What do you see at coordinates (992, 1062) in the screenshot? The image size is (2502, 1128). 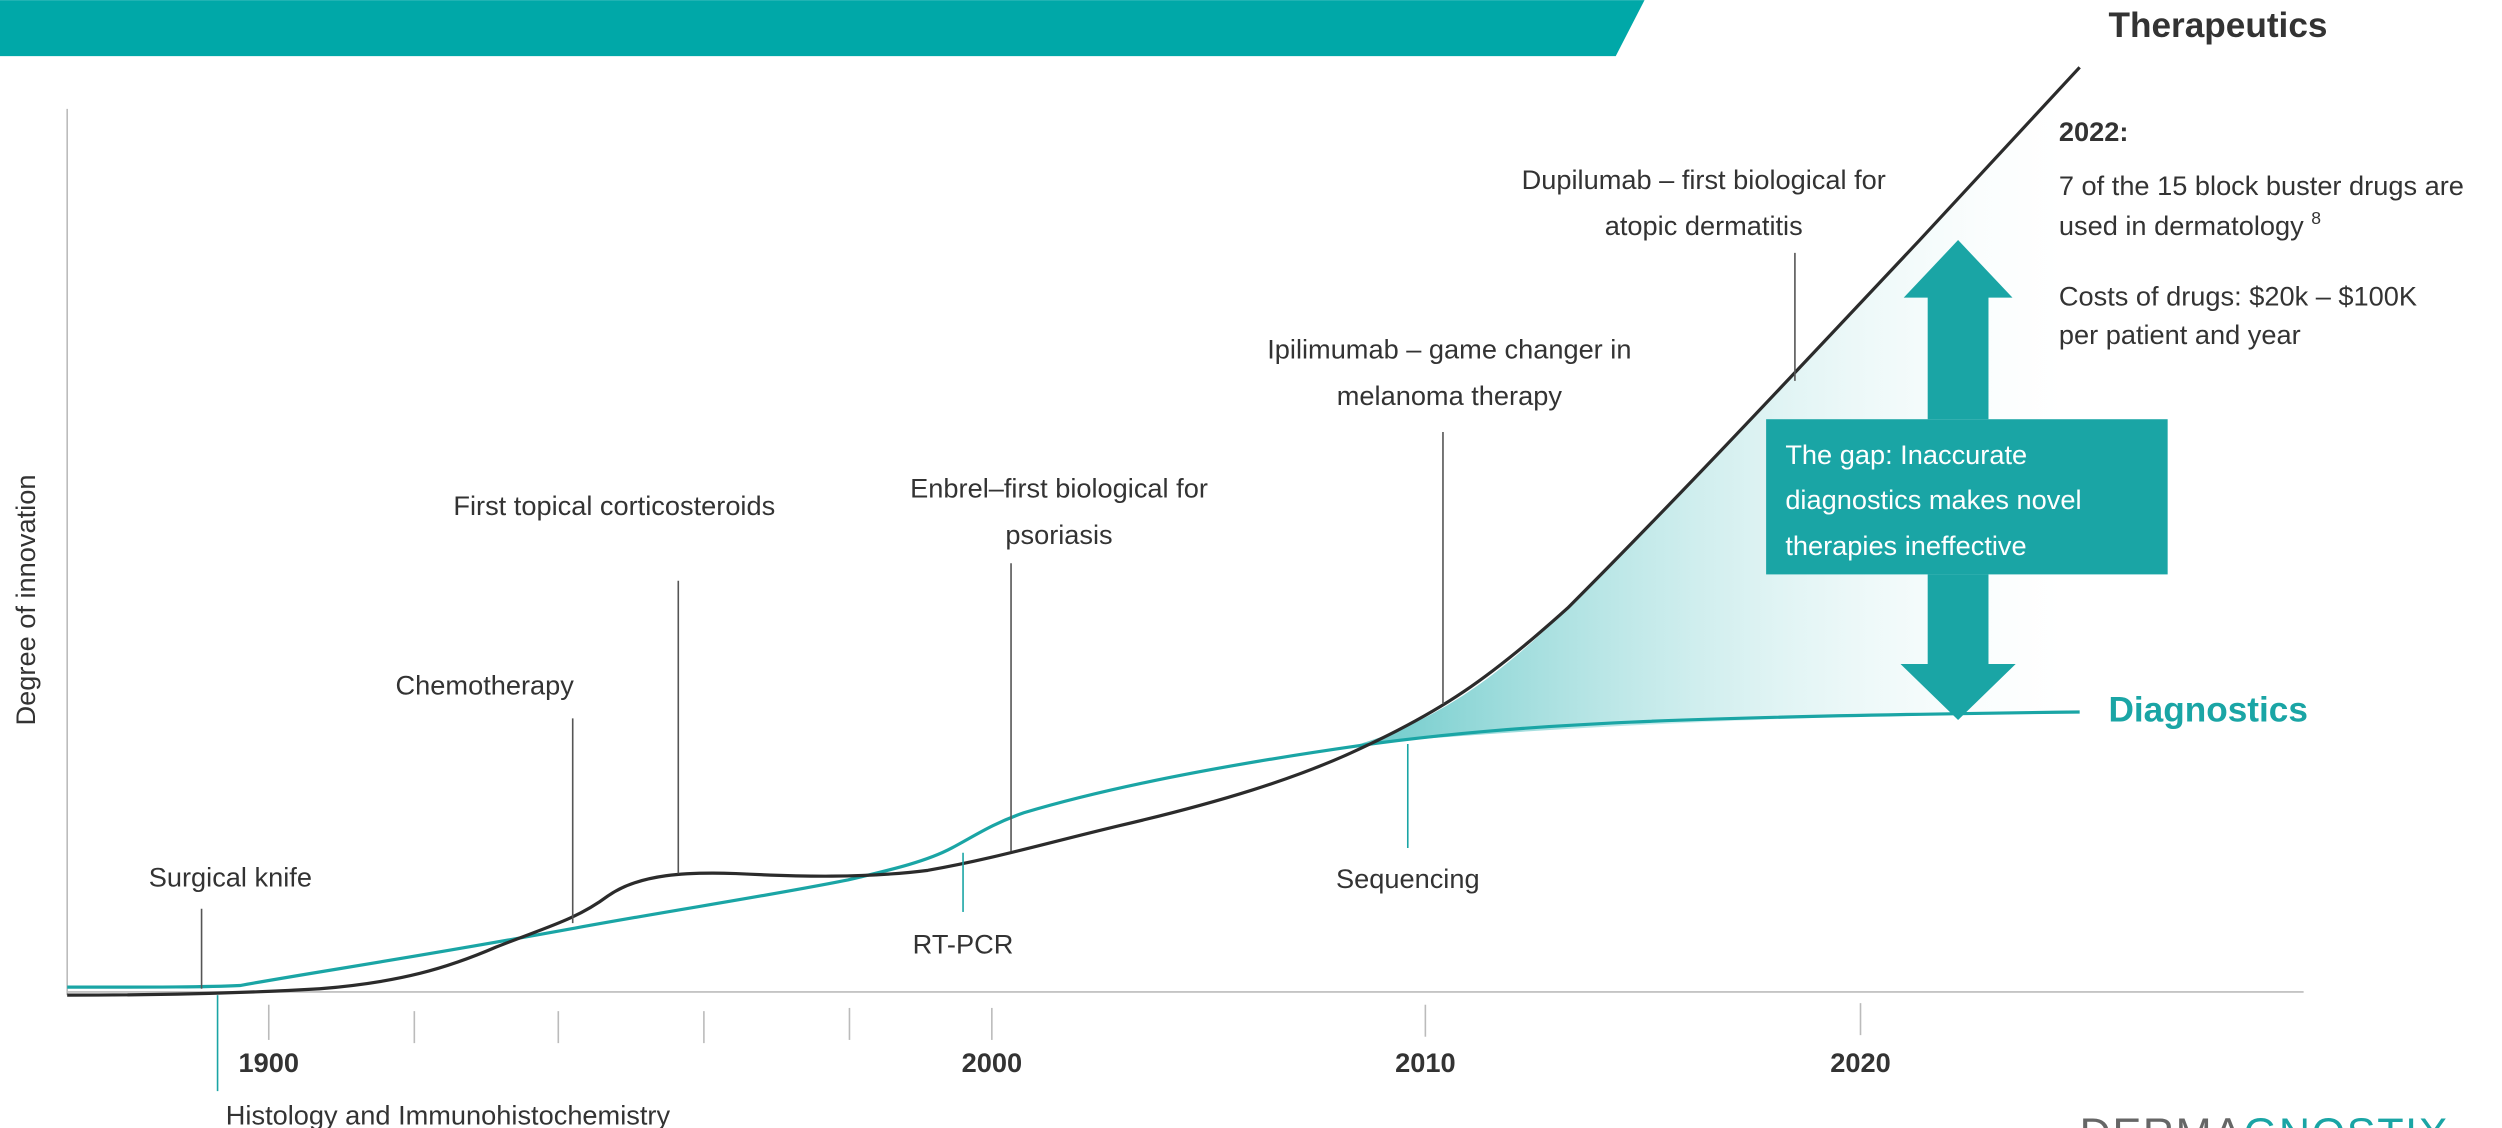 I see `x-tick-label: 2000` at bounding box center [992, 1062].